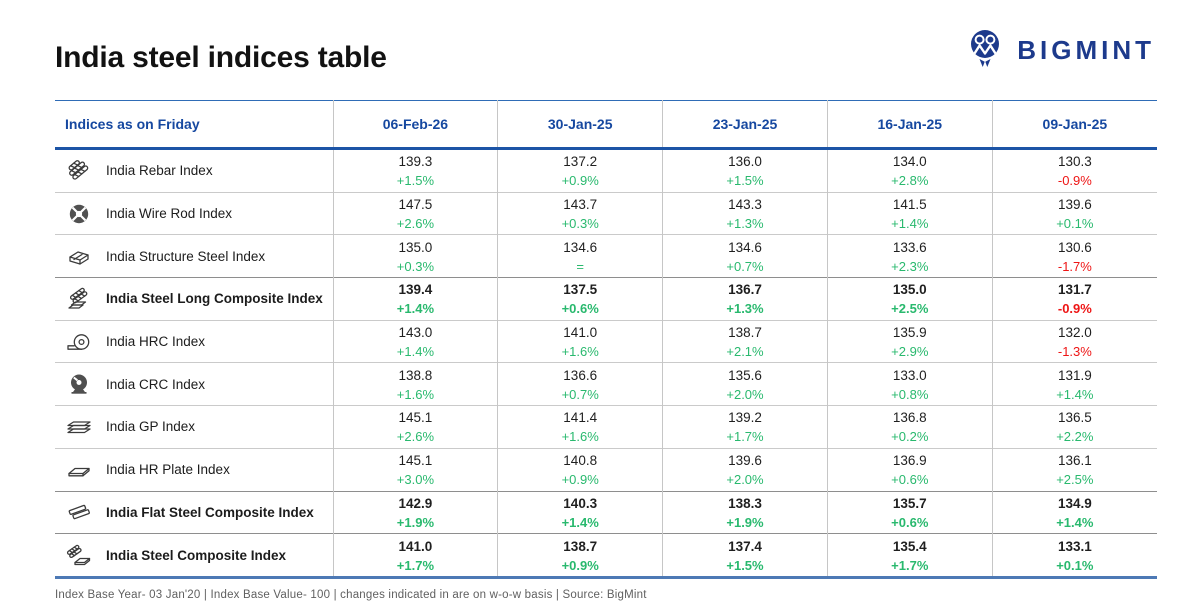  Describe the element at coordinates (415, 181) in the screenshot. I see `wow-change: +1.5%` at that location.